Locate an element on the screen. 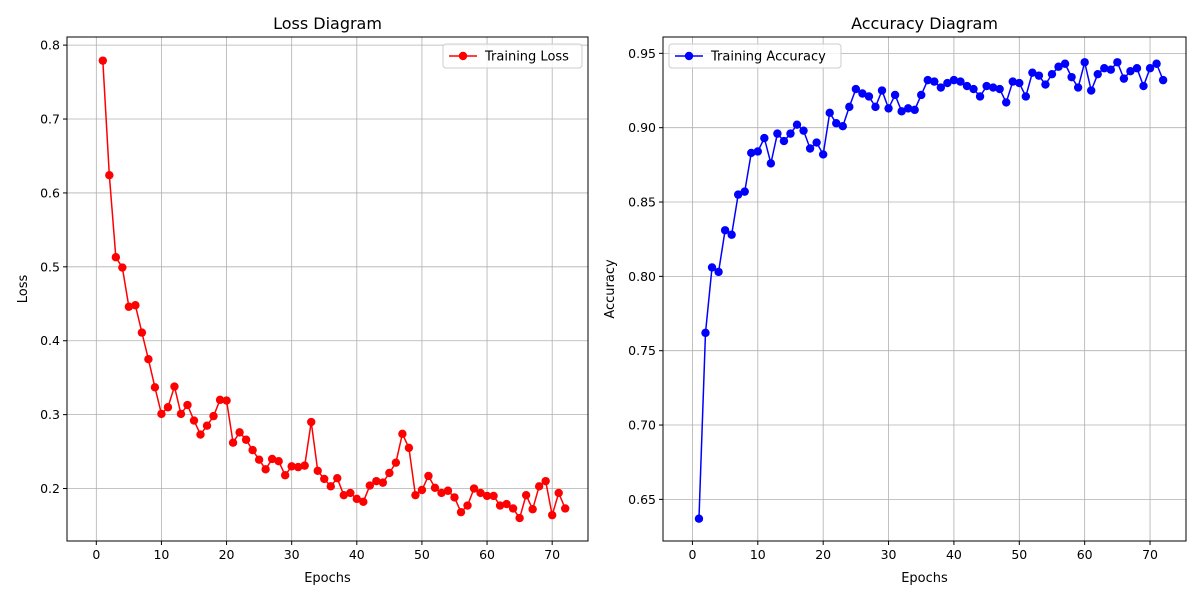  loss-xtick-label: 50 is located at coordinates (422, 554).